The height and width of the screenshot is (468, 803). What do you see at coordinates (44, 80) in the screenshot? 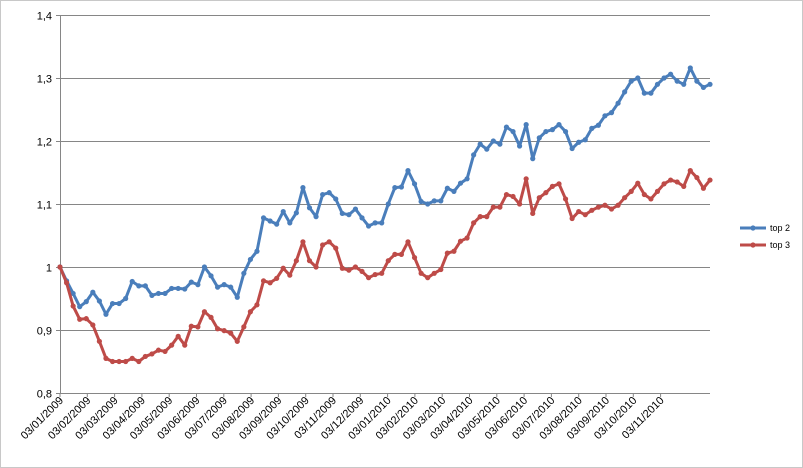
I see `y-tick-label: 1,3` at bounding box center [44, 80].